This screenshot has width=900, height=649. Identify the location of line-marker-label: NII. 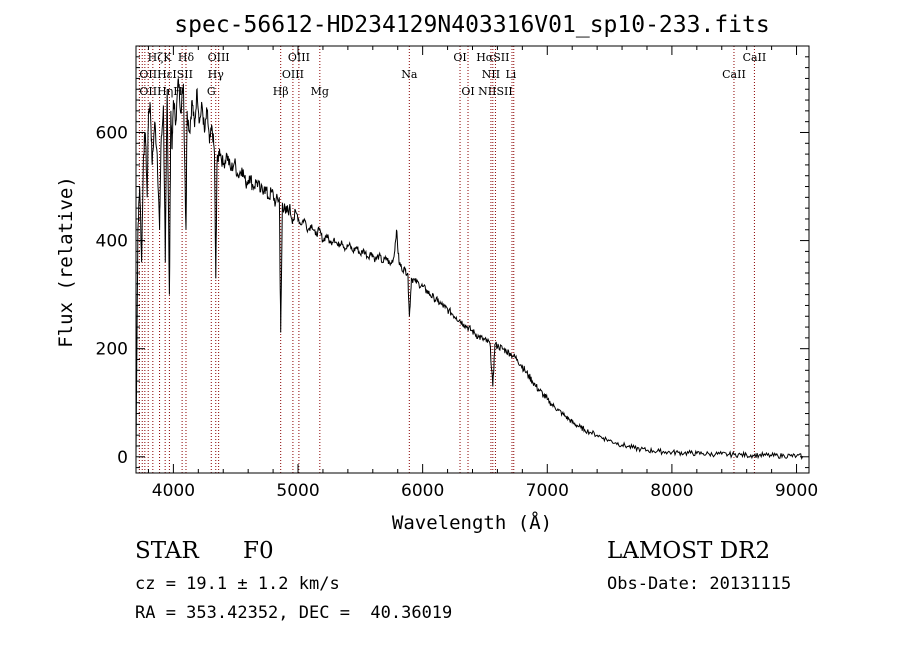
(491, 74).